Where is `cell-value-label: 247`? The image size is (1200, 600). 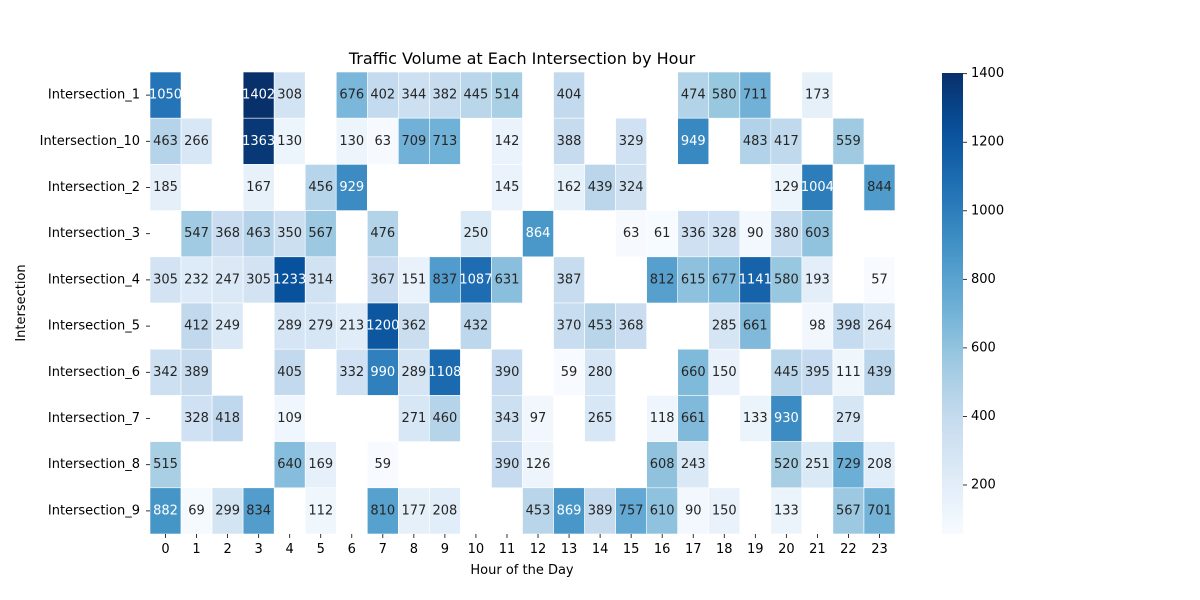 cell-value-label: 247 is located at coordinates (227, 279).